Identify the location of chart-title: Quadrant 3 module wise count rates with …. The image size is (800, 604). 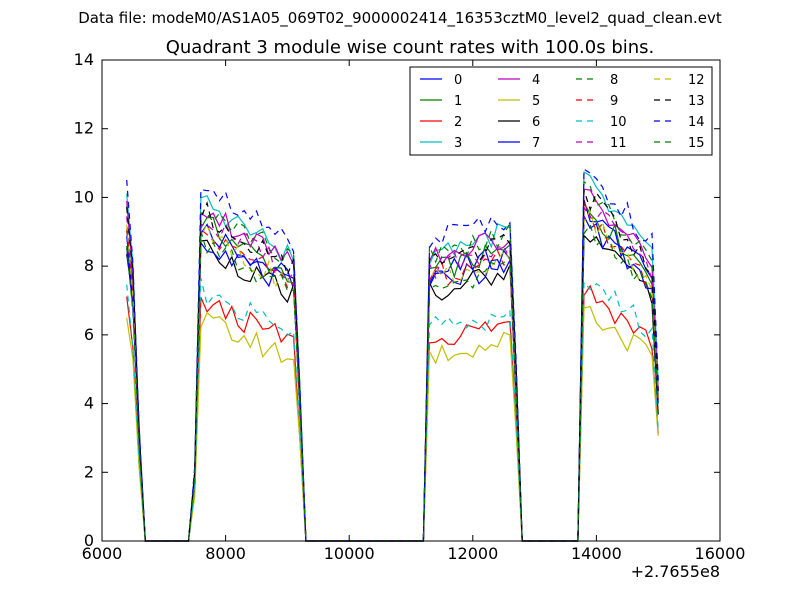
(410, 47).